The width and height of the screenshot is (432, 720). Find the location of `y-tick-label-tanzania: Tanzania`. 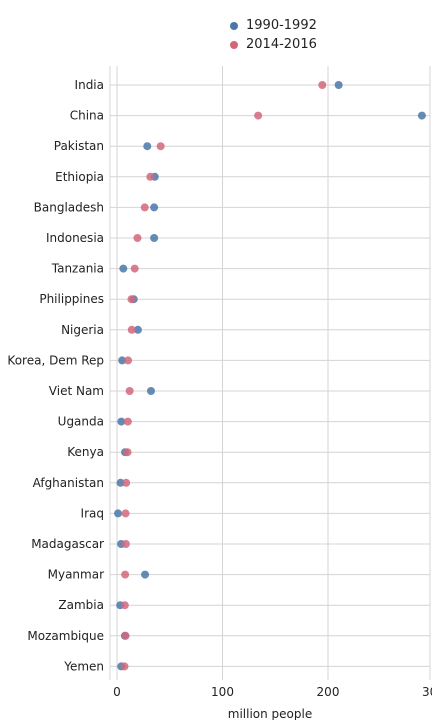

y-tick-label-tanzania: Tanzania is located at coordinates (77, 269).